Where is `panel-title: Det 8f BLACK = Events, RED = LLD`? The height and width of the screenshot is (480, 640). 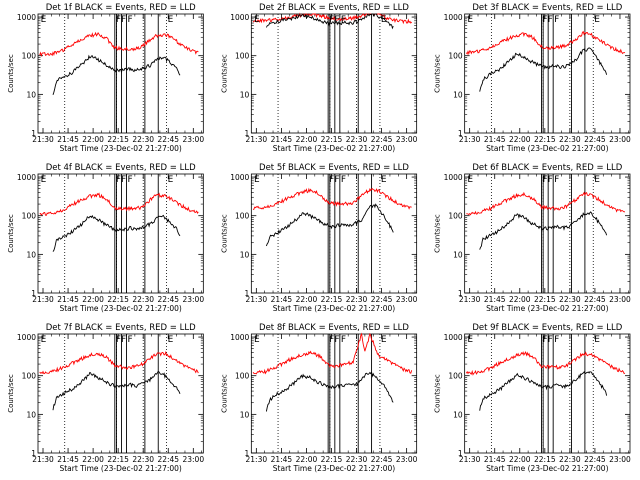
panel-title: Det 8f BLACK = Events, RED = LLD is located at coordinates (334, 328).